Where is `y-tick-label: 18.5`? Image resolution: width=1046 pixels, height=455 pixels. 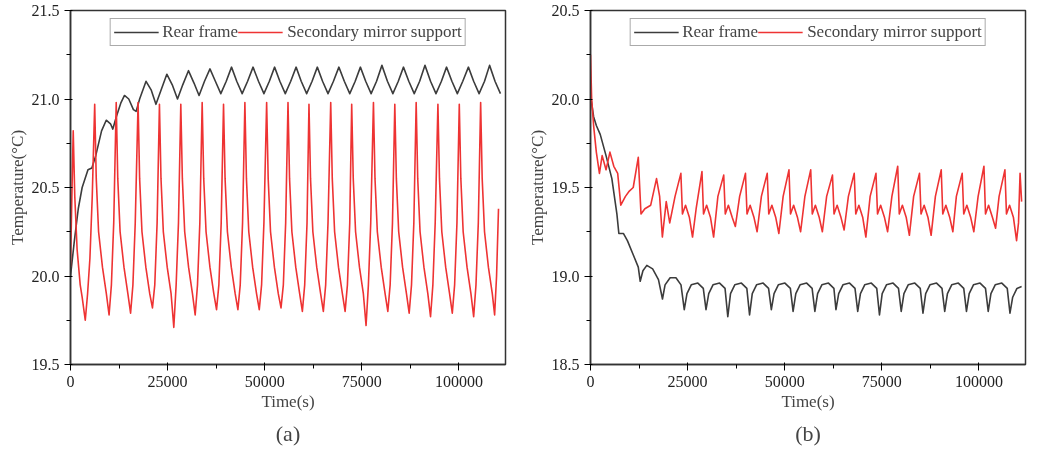 y-tick-label: 18.5 is located at coordinates (565, 364).